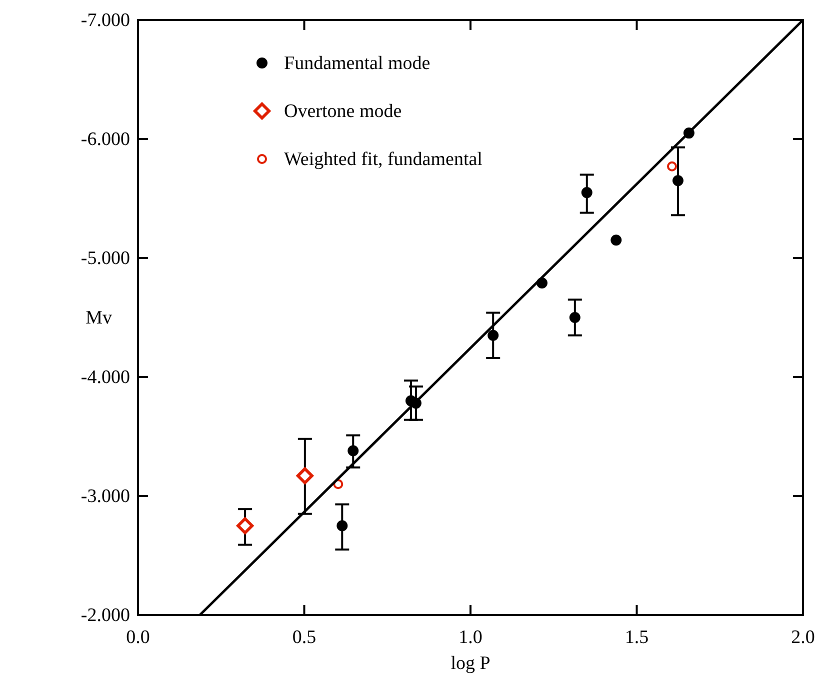 Image resolution: width=823 pixels, height=680 pixels. I want to click on y-tick-label: -7.000, so click(105, 20).